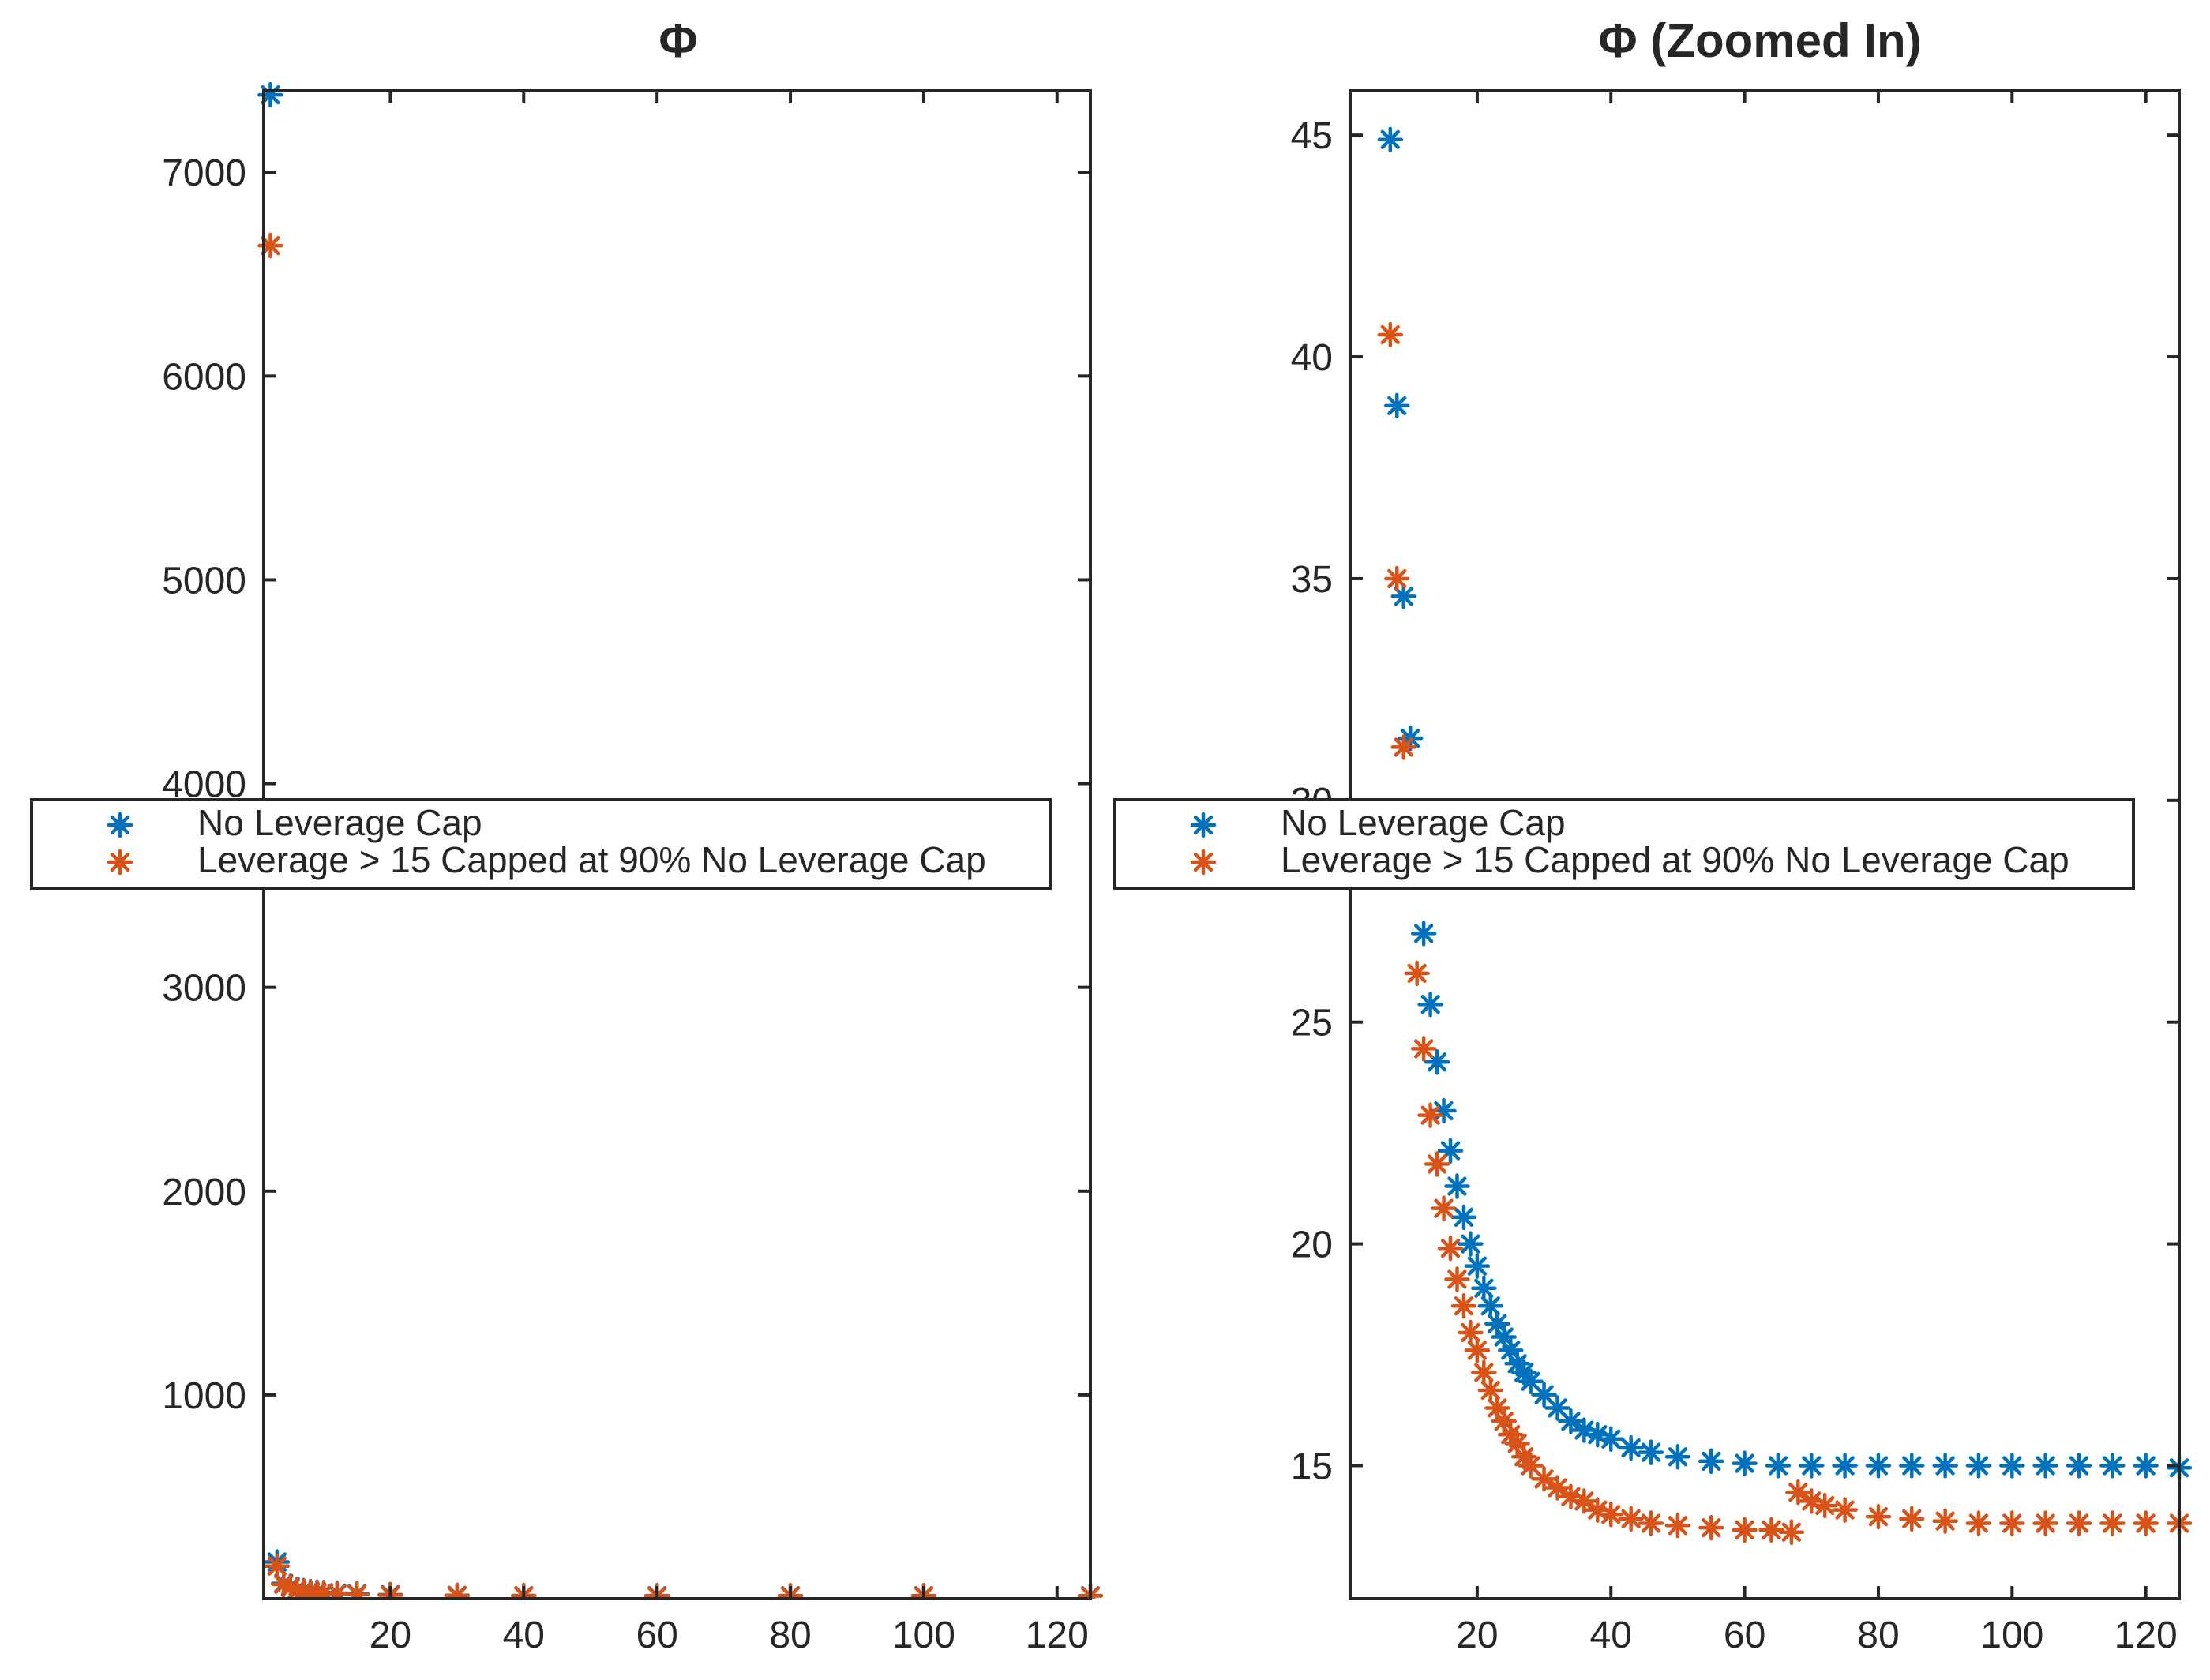 This screenshot has height=1680, width=2210. What do you see at coordinates (204, 989) in the screenshot?
I see `y-tick-label: 3000` at bounding box center [204, 989].